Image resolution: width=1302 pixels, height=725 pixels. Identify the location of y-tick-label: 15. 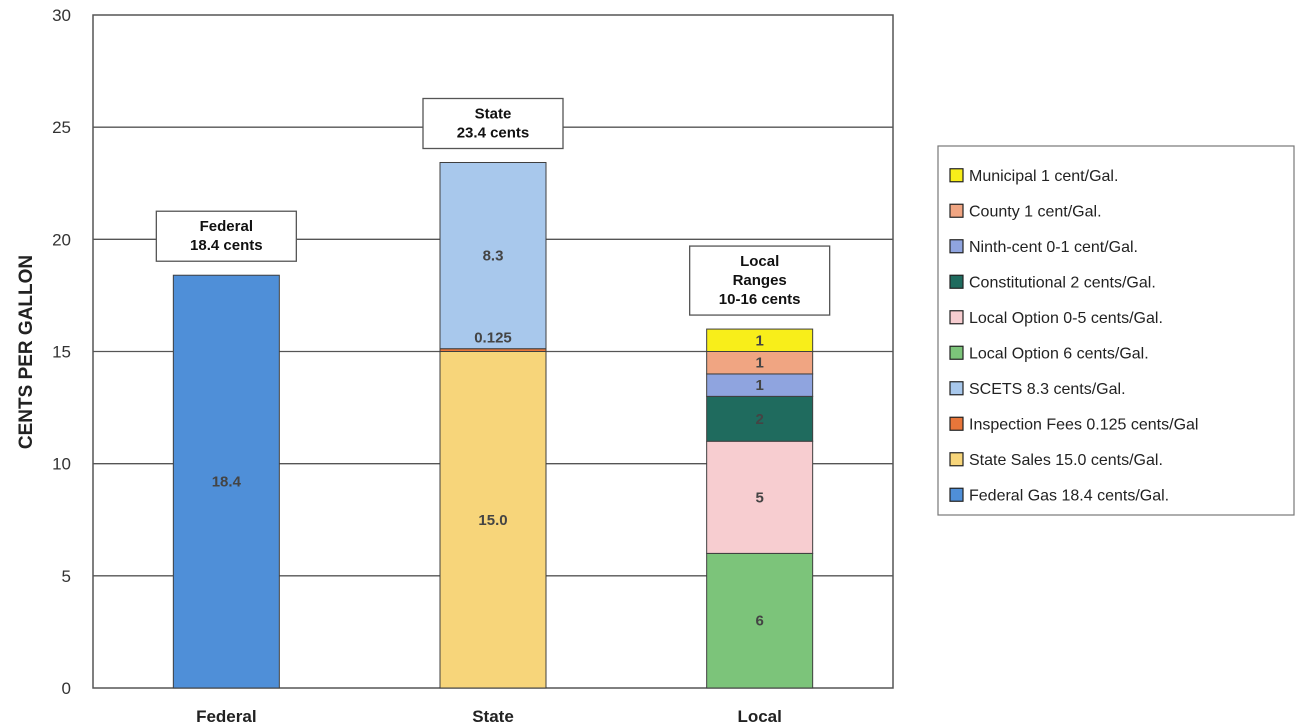
(61, 352).